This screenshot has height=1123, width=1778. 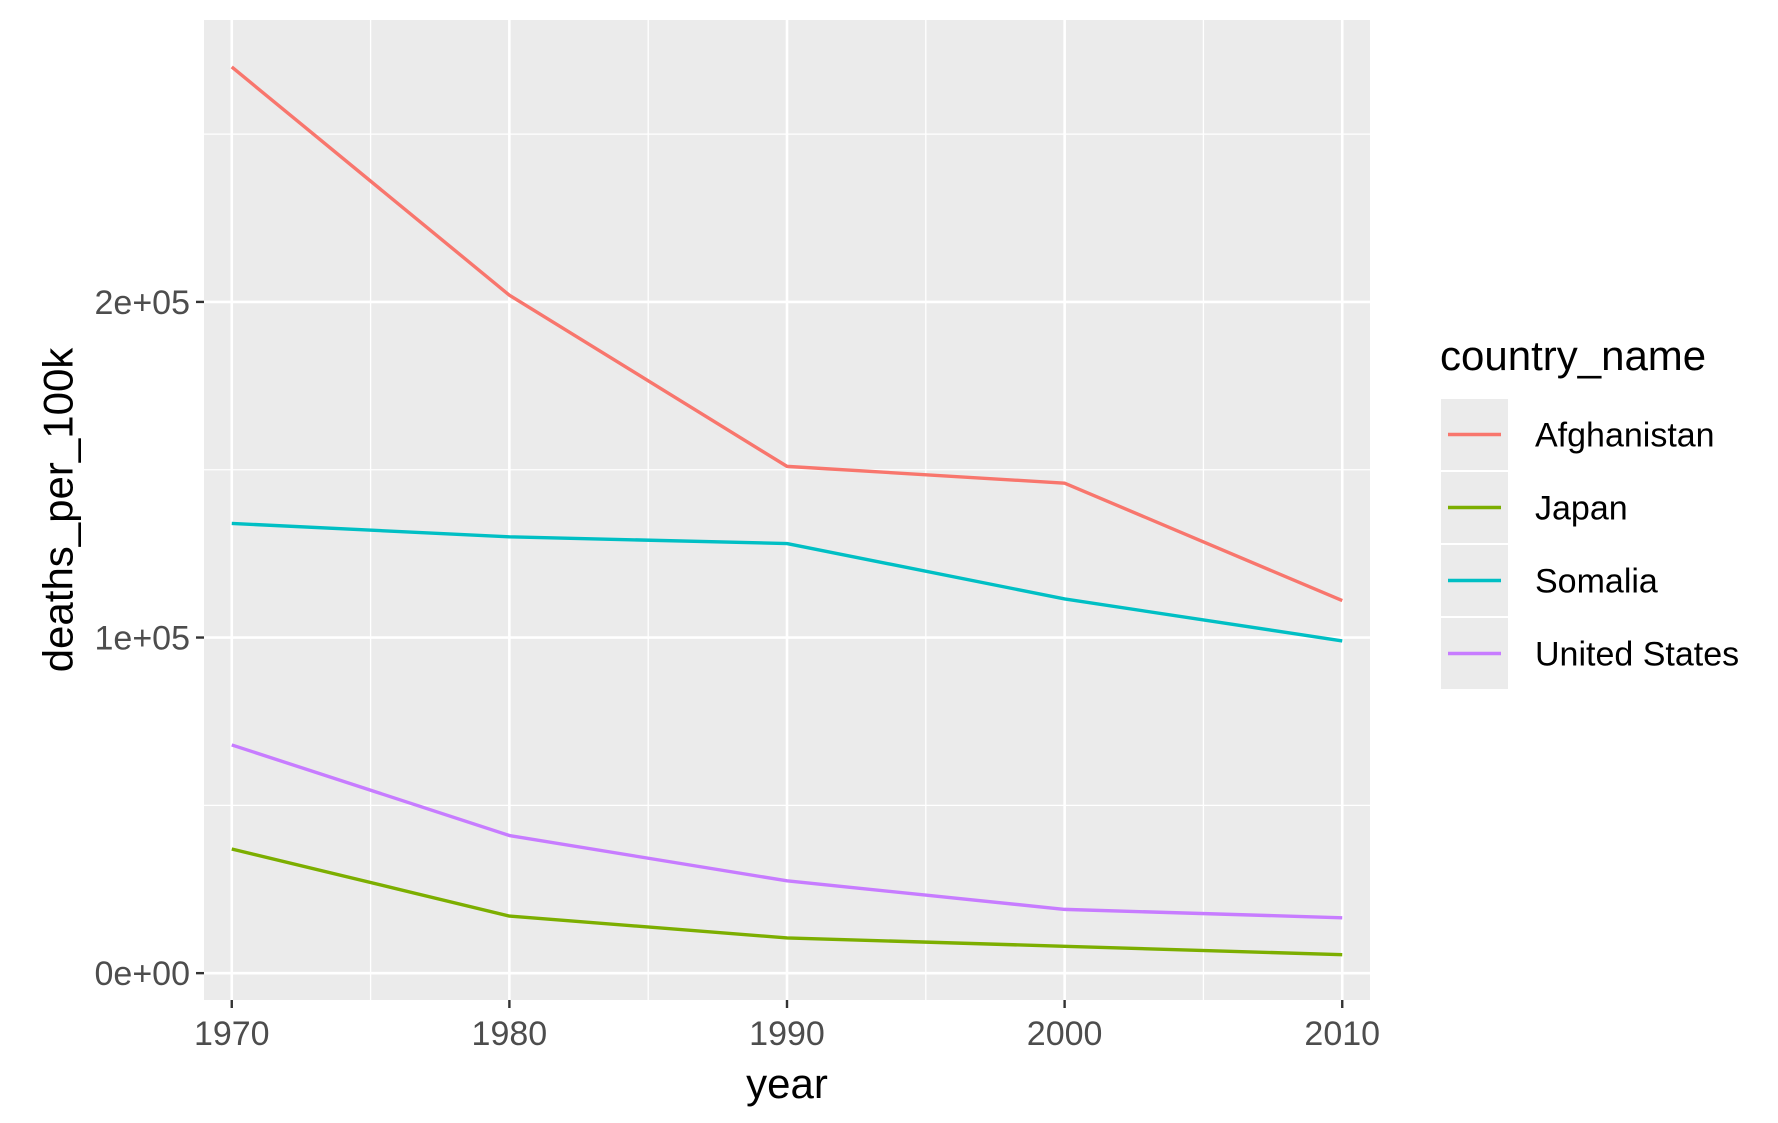 What do you see at coordinates (1342, 1034) in the screenshot?
I see `x-tick-label: 2010` at bounding box center [1342, 1034].